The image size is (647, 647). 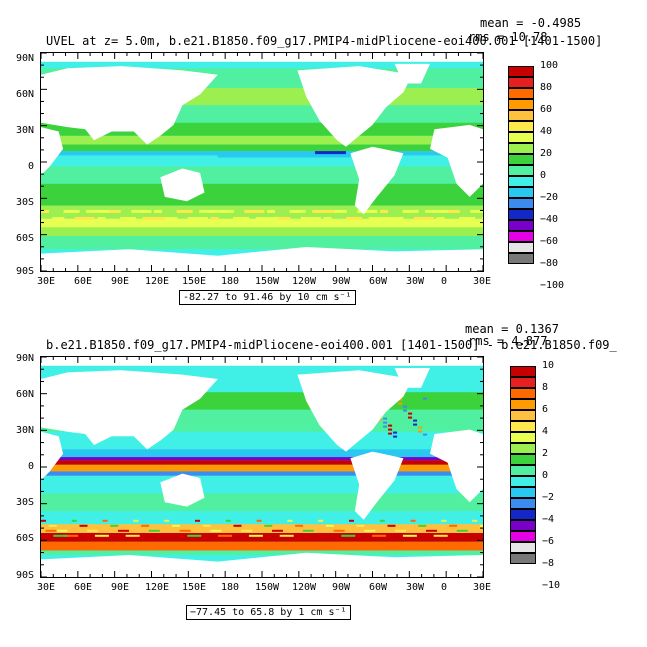 What do you see at coordinates (129, 105) in the screenshot?
I see `landmass-eurasia` at bounding box center [129, 105].